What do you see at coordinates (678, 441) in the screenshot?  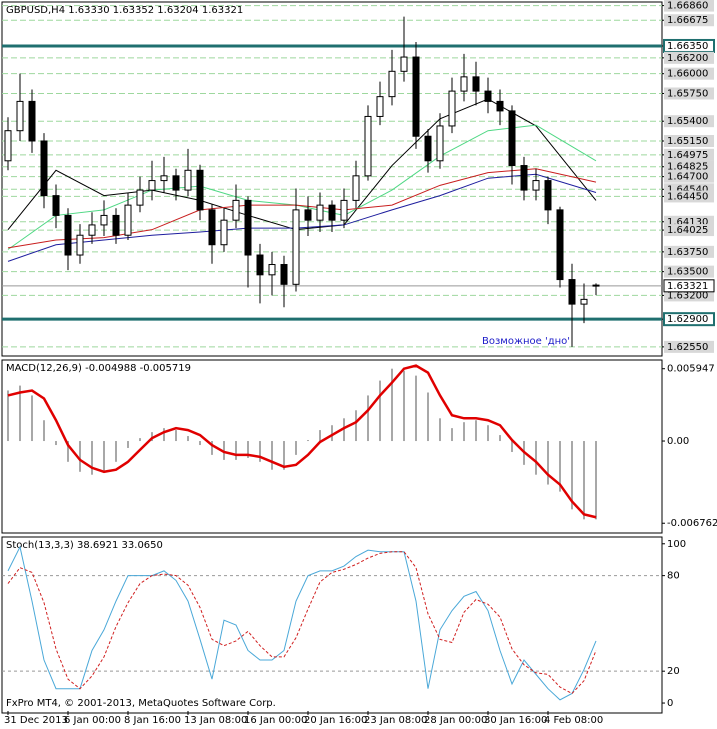 I see `y-tick-label: 0.00` at bounding box center [678, 441].